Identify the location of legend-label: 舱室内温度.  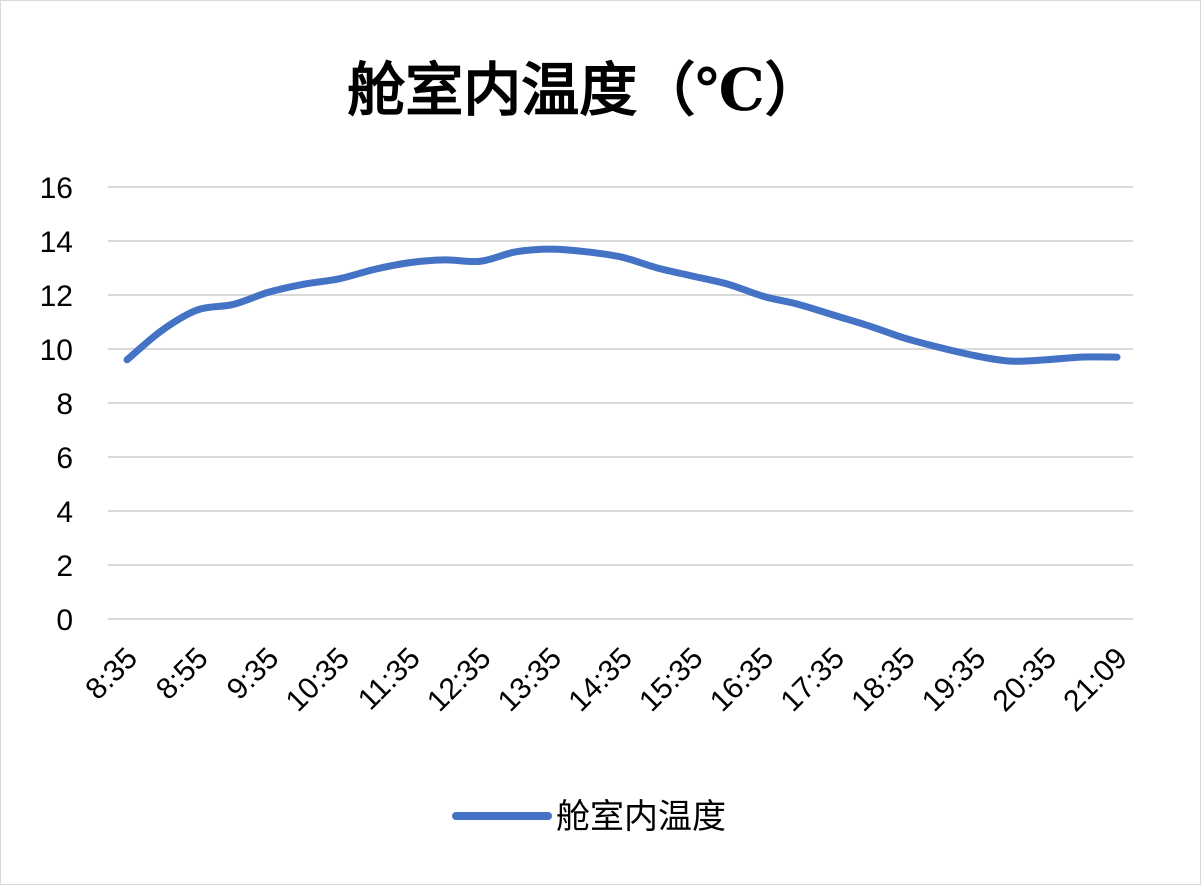
(641, 817).